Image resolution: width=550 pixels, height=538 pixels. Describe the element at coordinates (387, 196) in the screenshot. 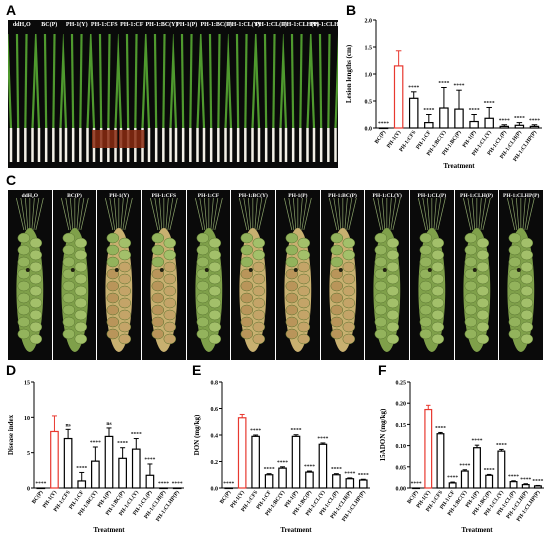

I see `wheat-head-label: PH-1:CL(Y)` at that location.